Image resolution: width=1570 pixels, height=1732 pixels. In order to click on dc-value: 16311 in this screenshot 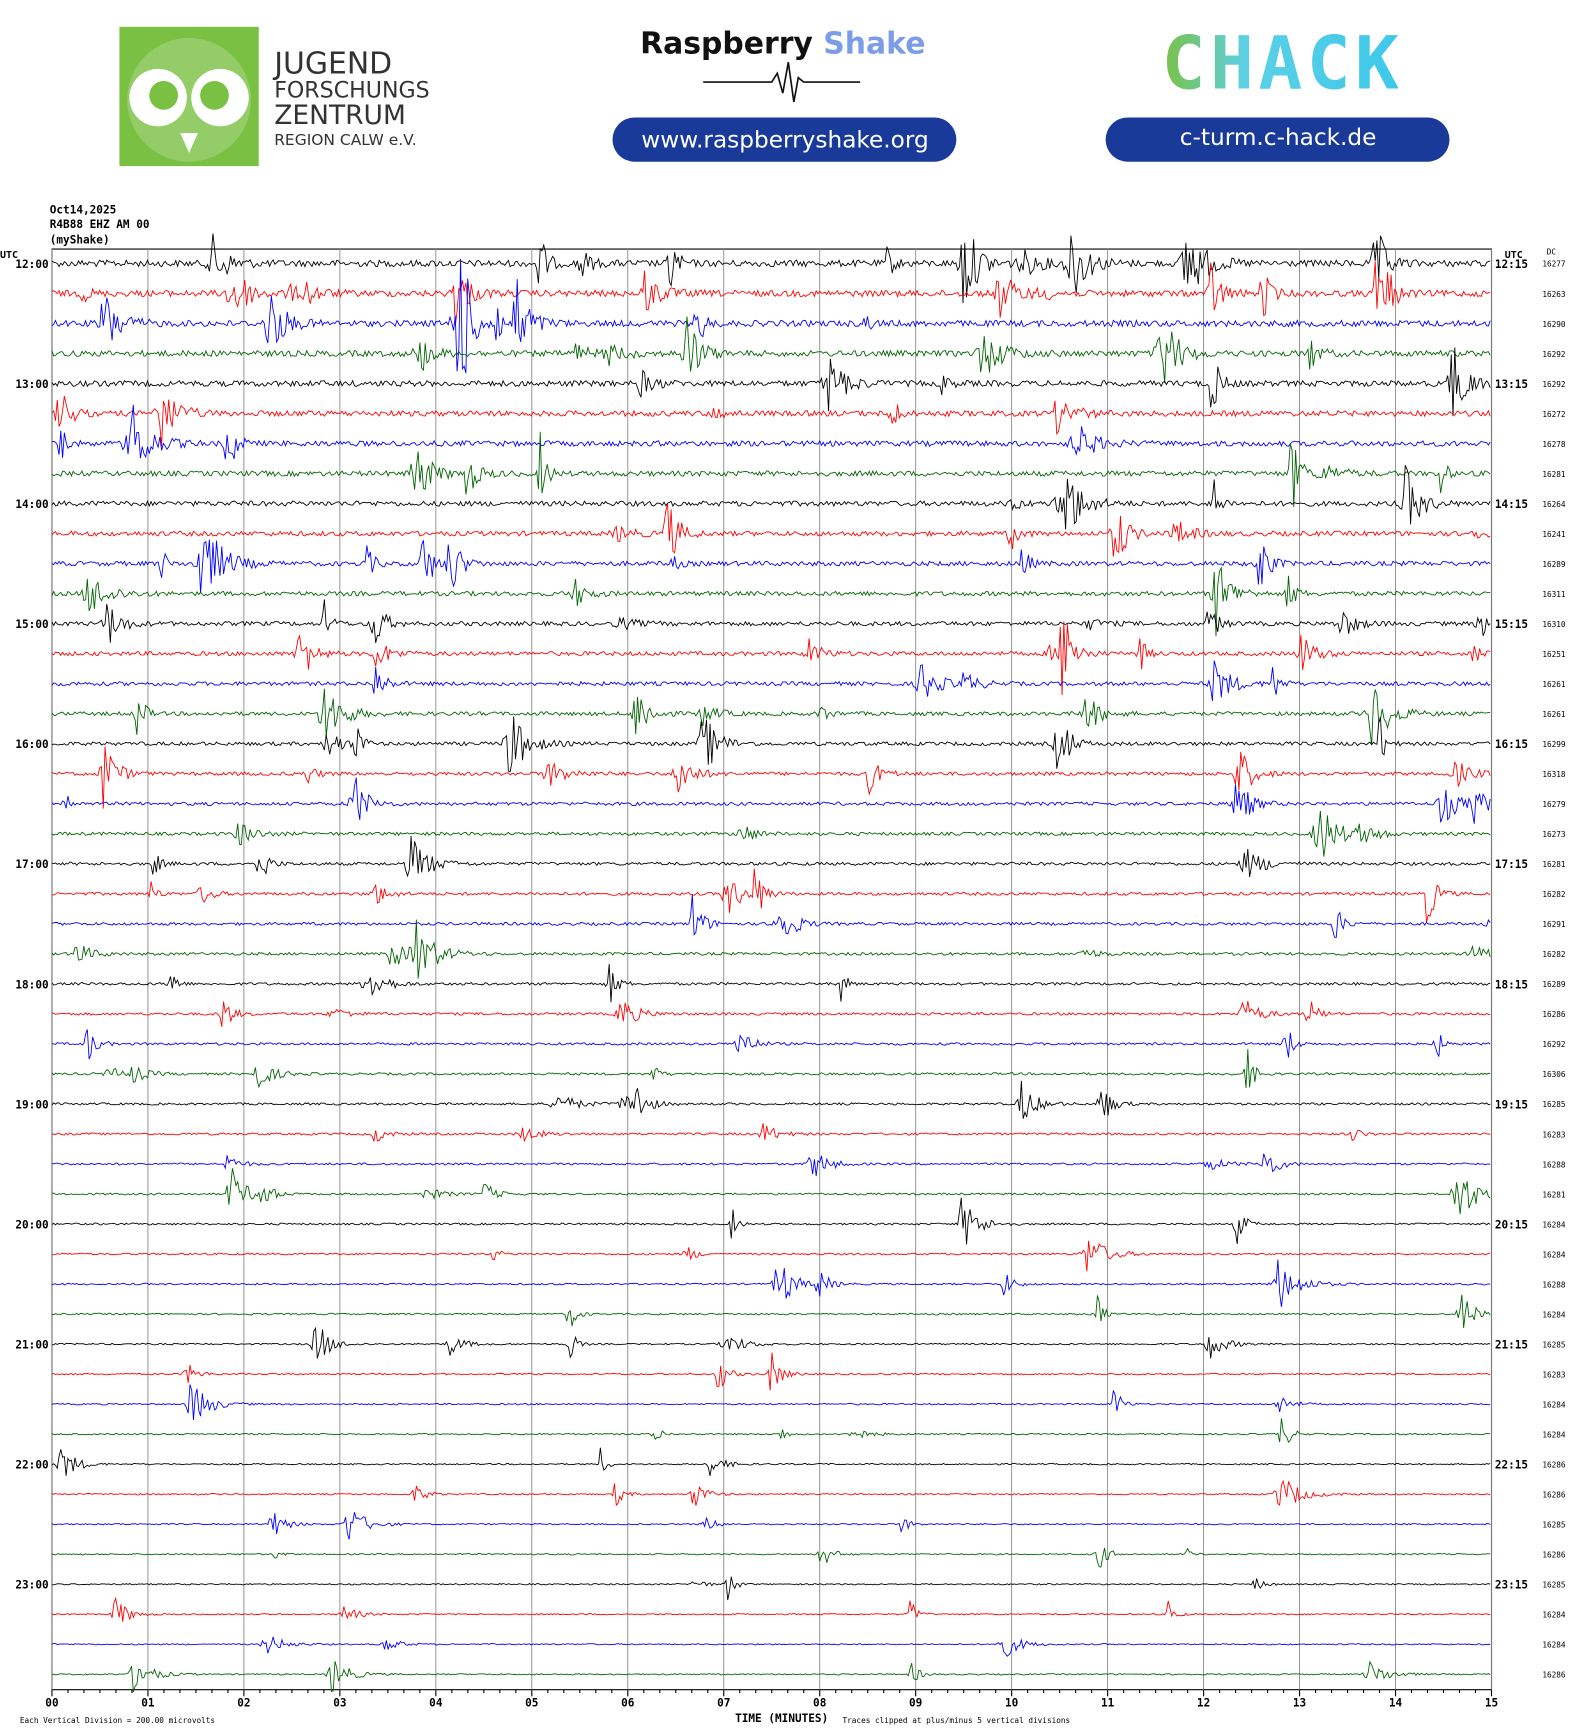, I will do `click(1554, 594)`.